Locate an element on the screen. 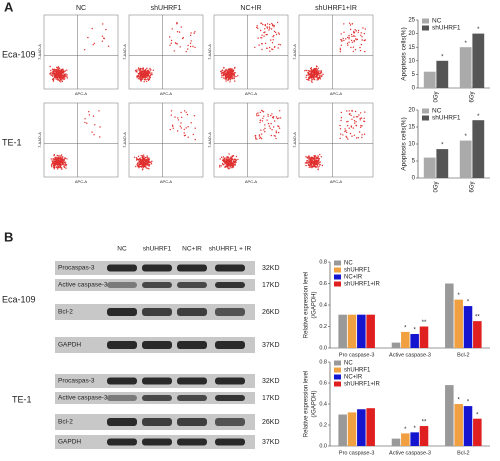  plot-frame is located at coordinates (251, 140).